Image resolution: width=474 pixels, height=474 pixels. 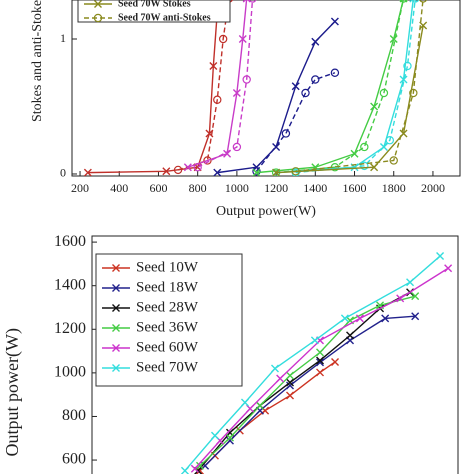 I want to click on x-tick-label: 200, so click(x=80, y=188).